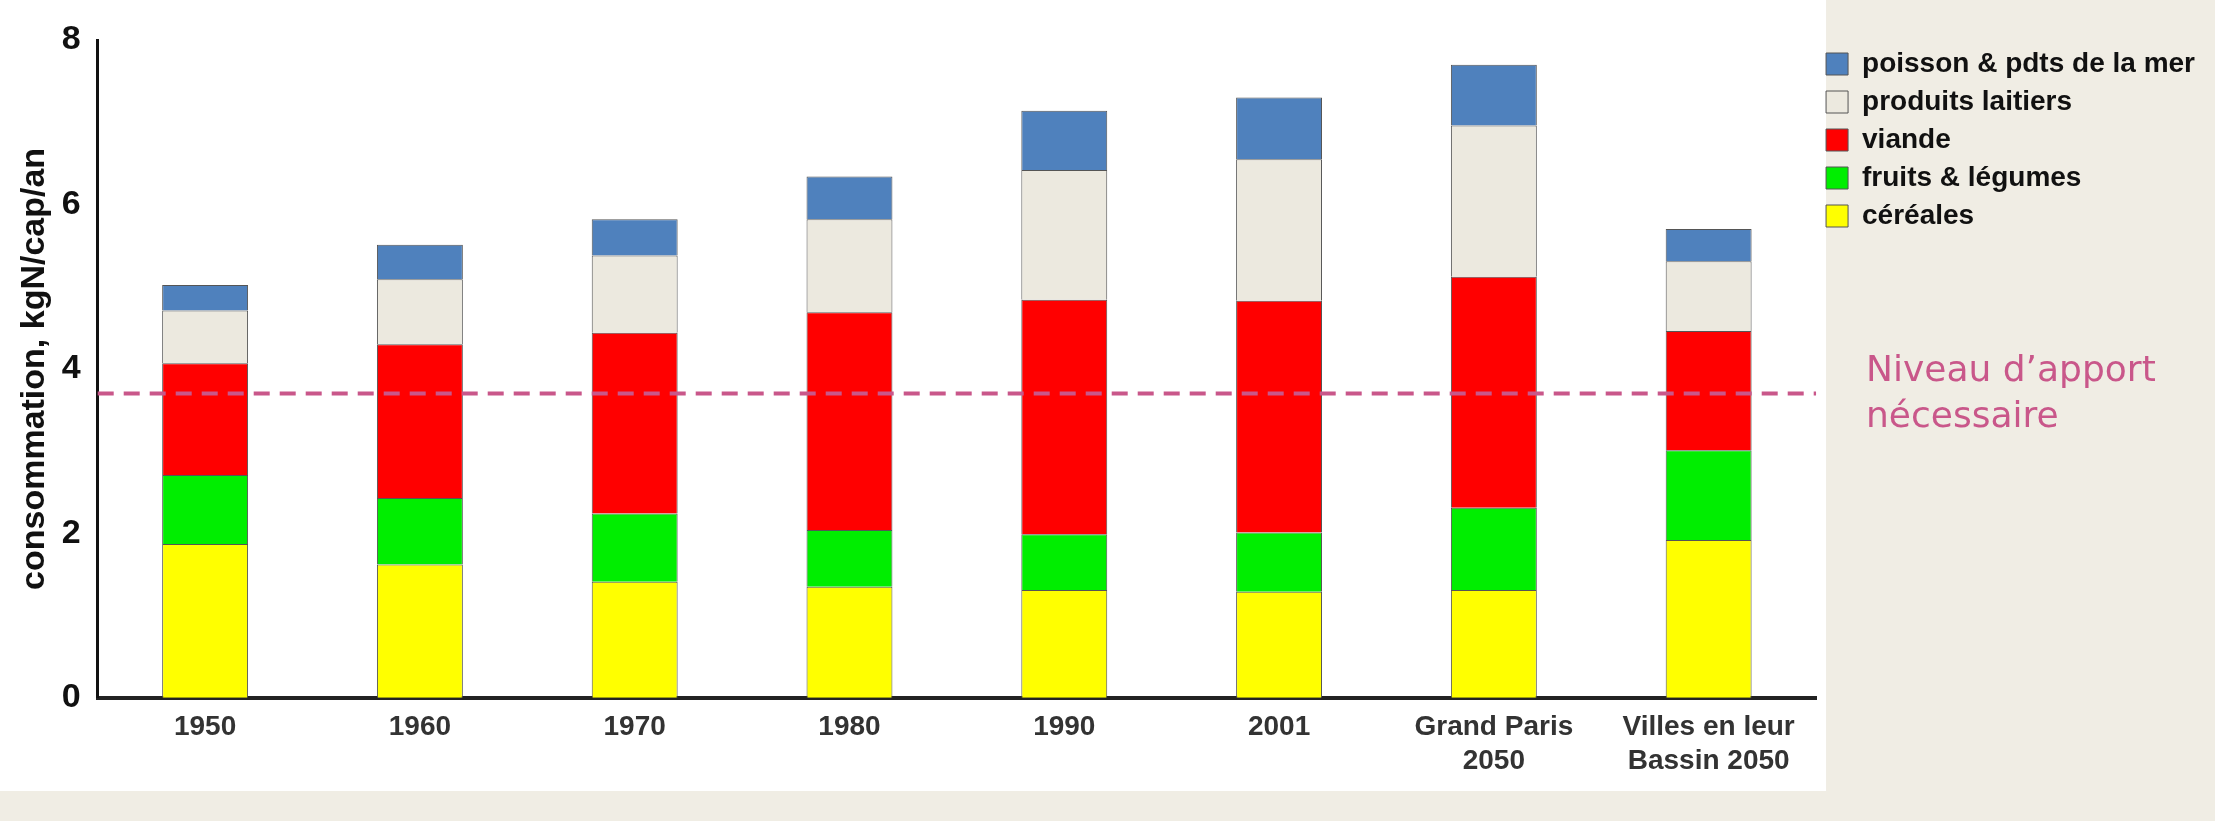  I want to click on x-tick-label: Villes en leur Bassin 2050, so click(1708, 742).